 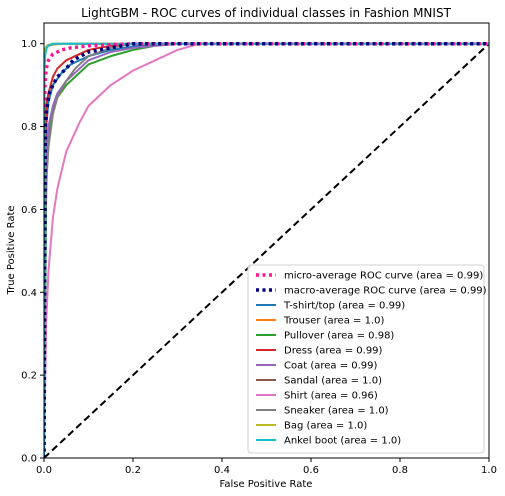 I want to click on x-tick-label: 0.4, so click(x=222, y=470).